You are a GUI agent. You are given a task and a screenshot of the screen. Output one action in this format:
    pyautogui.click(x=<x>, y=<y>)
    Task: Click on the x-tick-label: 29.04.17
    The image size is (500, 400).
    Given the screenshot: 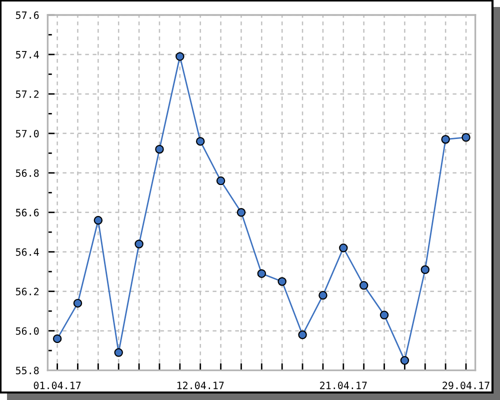 What is the action you would take?
    pyautogui.click(x=466, y=386)
    